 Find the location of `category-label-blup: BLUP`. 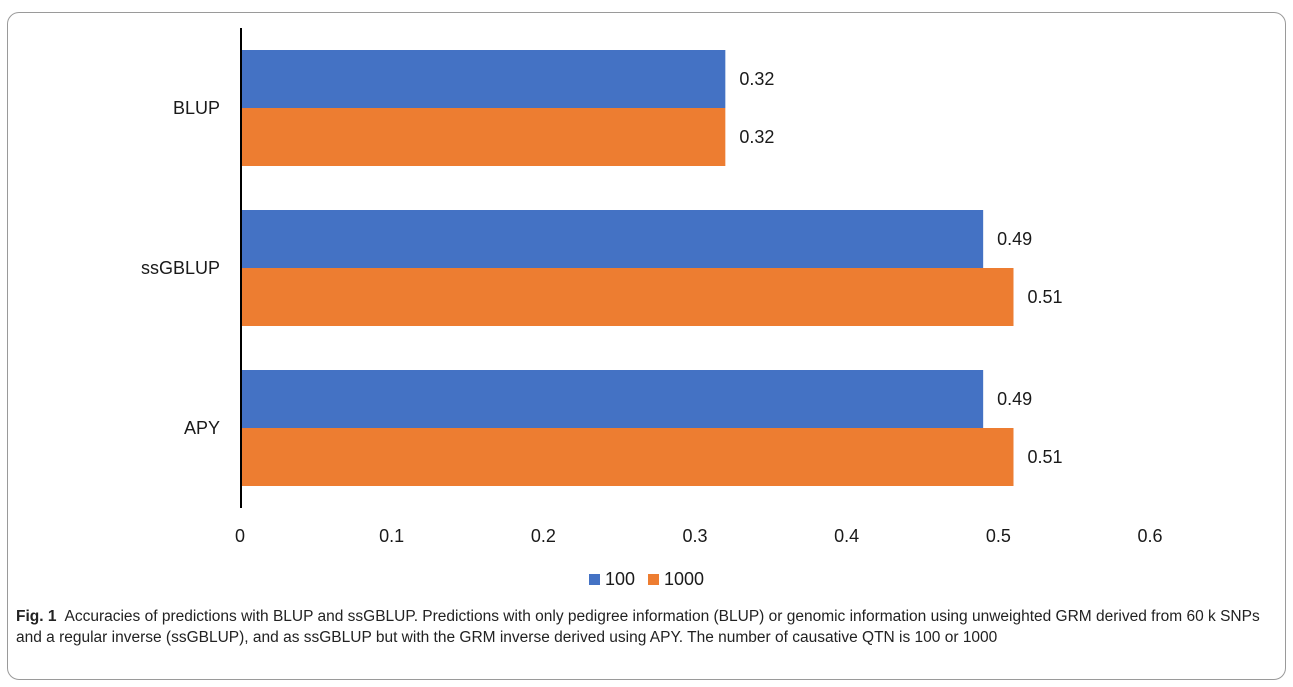

category-label-blup: BLUP is located at coordinates (196, 108).